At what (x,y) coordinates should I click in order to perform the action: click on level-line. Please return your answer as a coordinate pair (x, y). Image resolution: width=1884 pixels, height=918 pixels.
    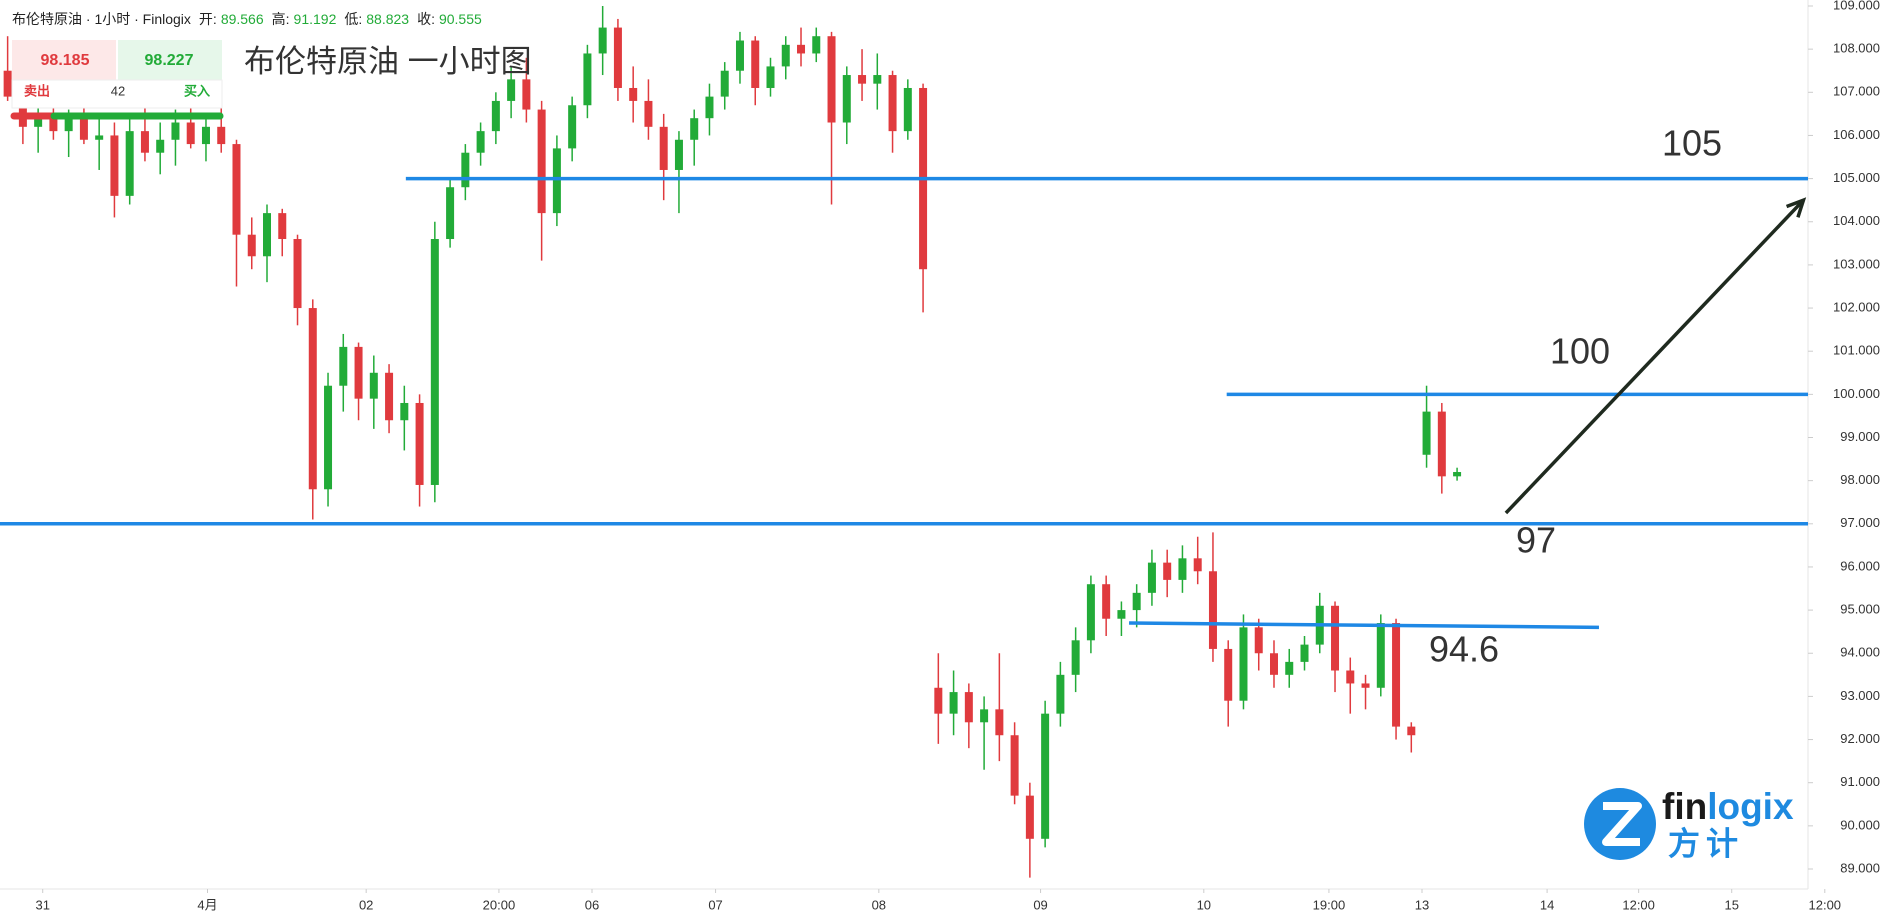
    Looking at the image, I should click on (1364, 625).